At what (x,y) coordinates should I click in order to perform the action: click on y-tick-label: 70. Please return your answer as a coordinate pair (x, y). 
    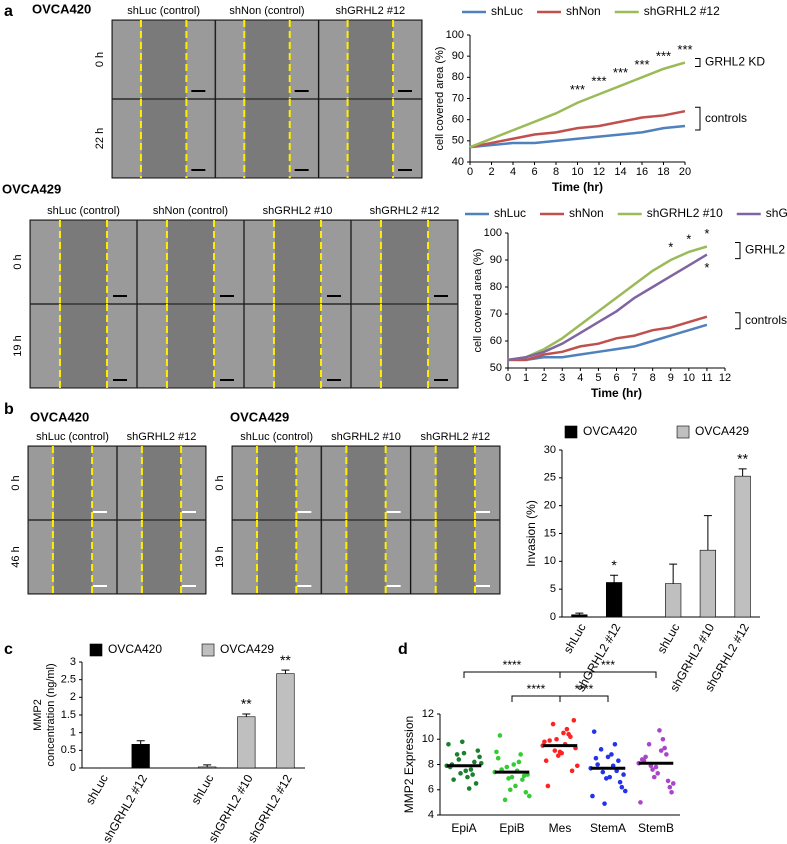
    Looking at the image, I should click on (496, 314).